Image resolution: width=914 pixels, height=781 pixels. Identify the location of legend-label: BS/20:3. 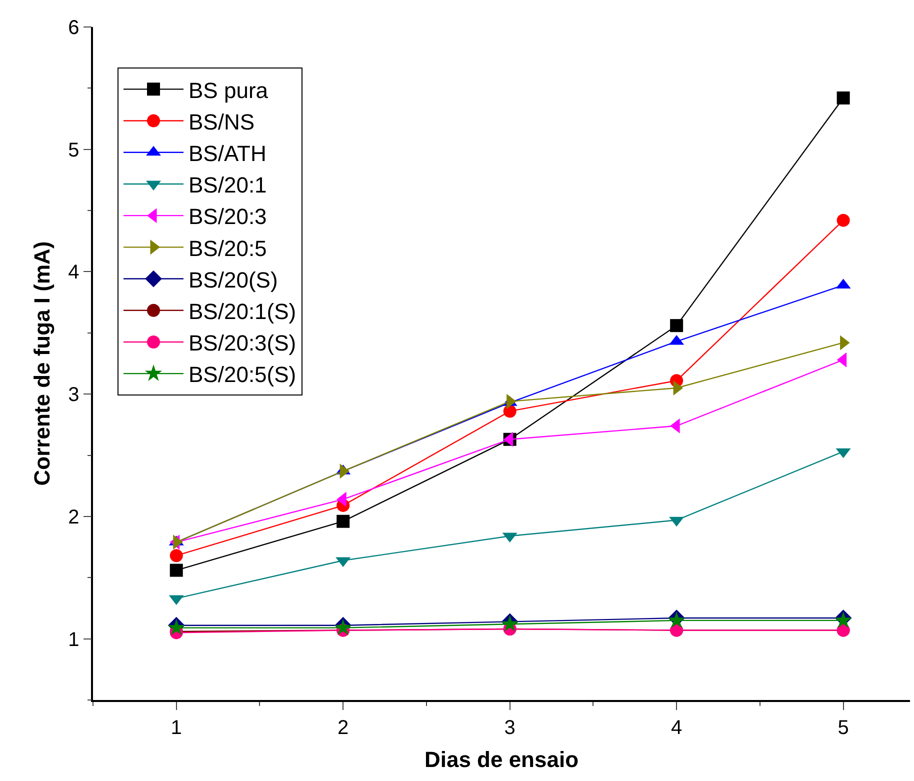
(227, 217).